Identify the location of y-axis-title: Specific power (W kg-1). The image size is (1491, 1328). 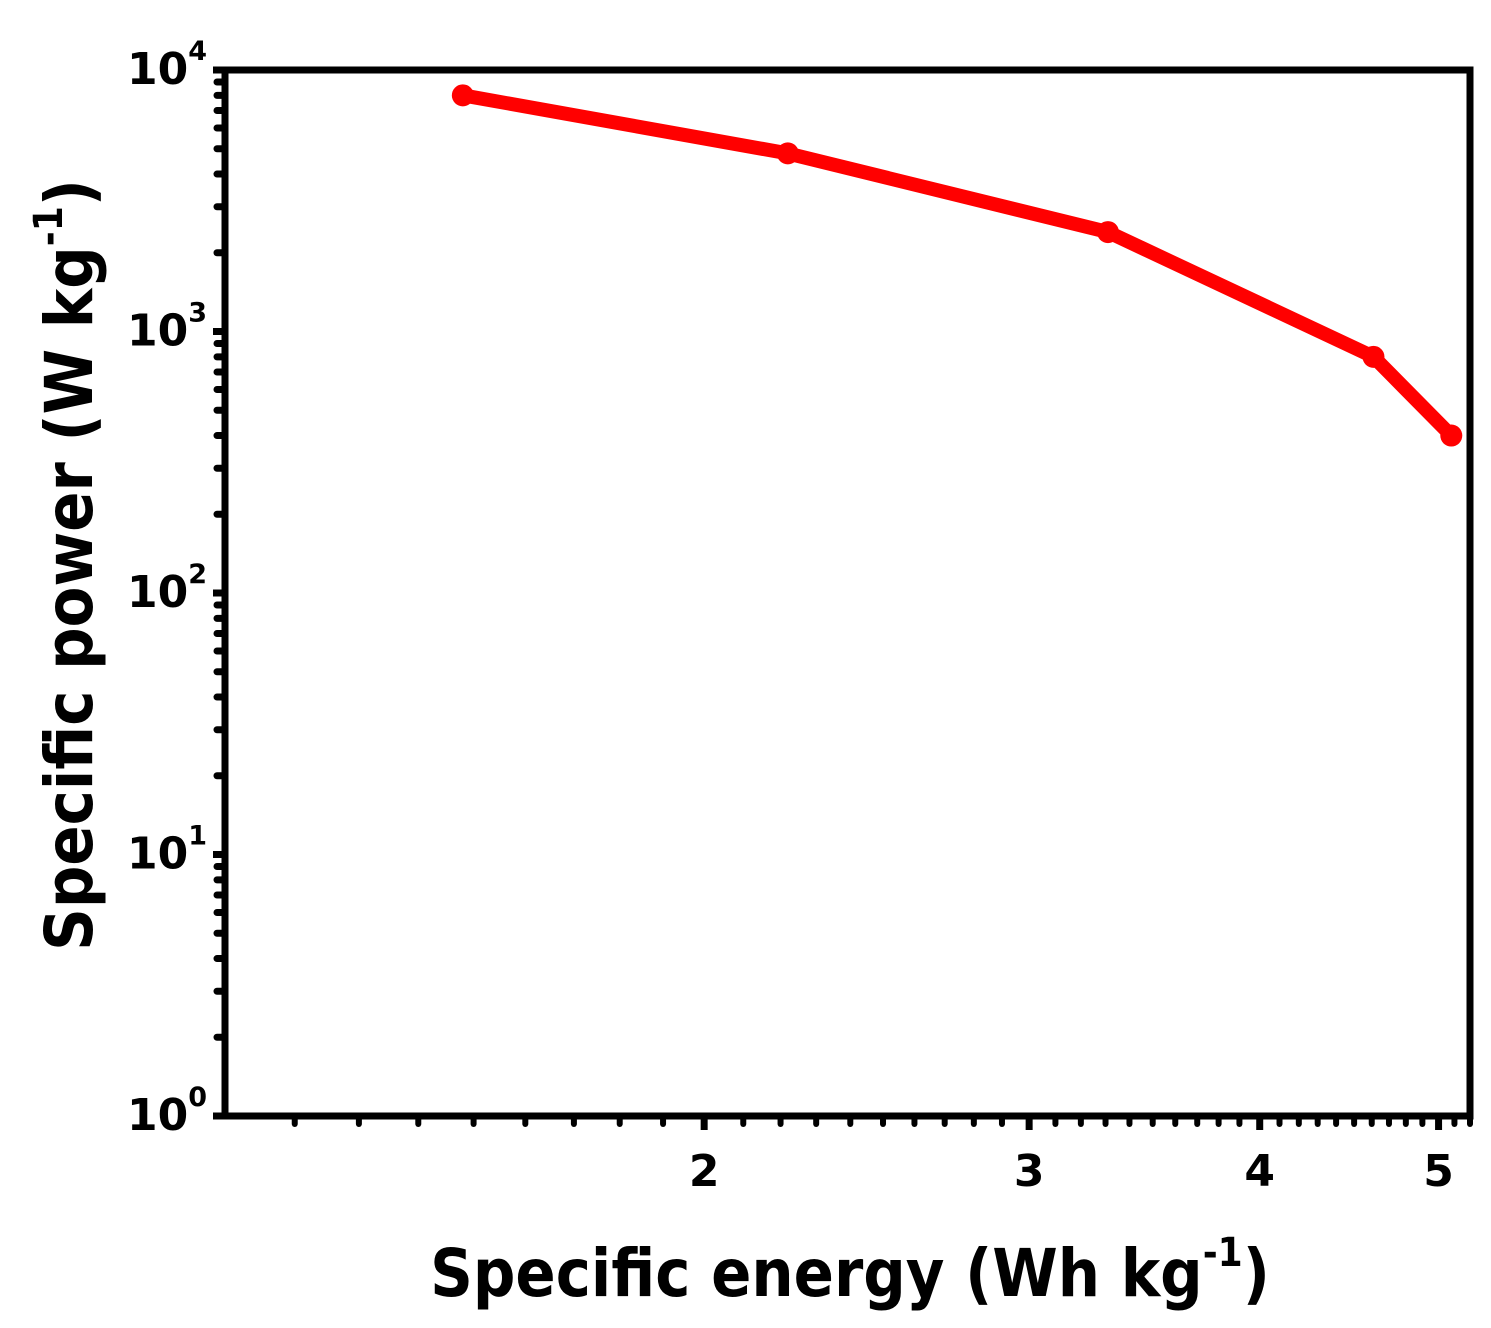
(67, 565).